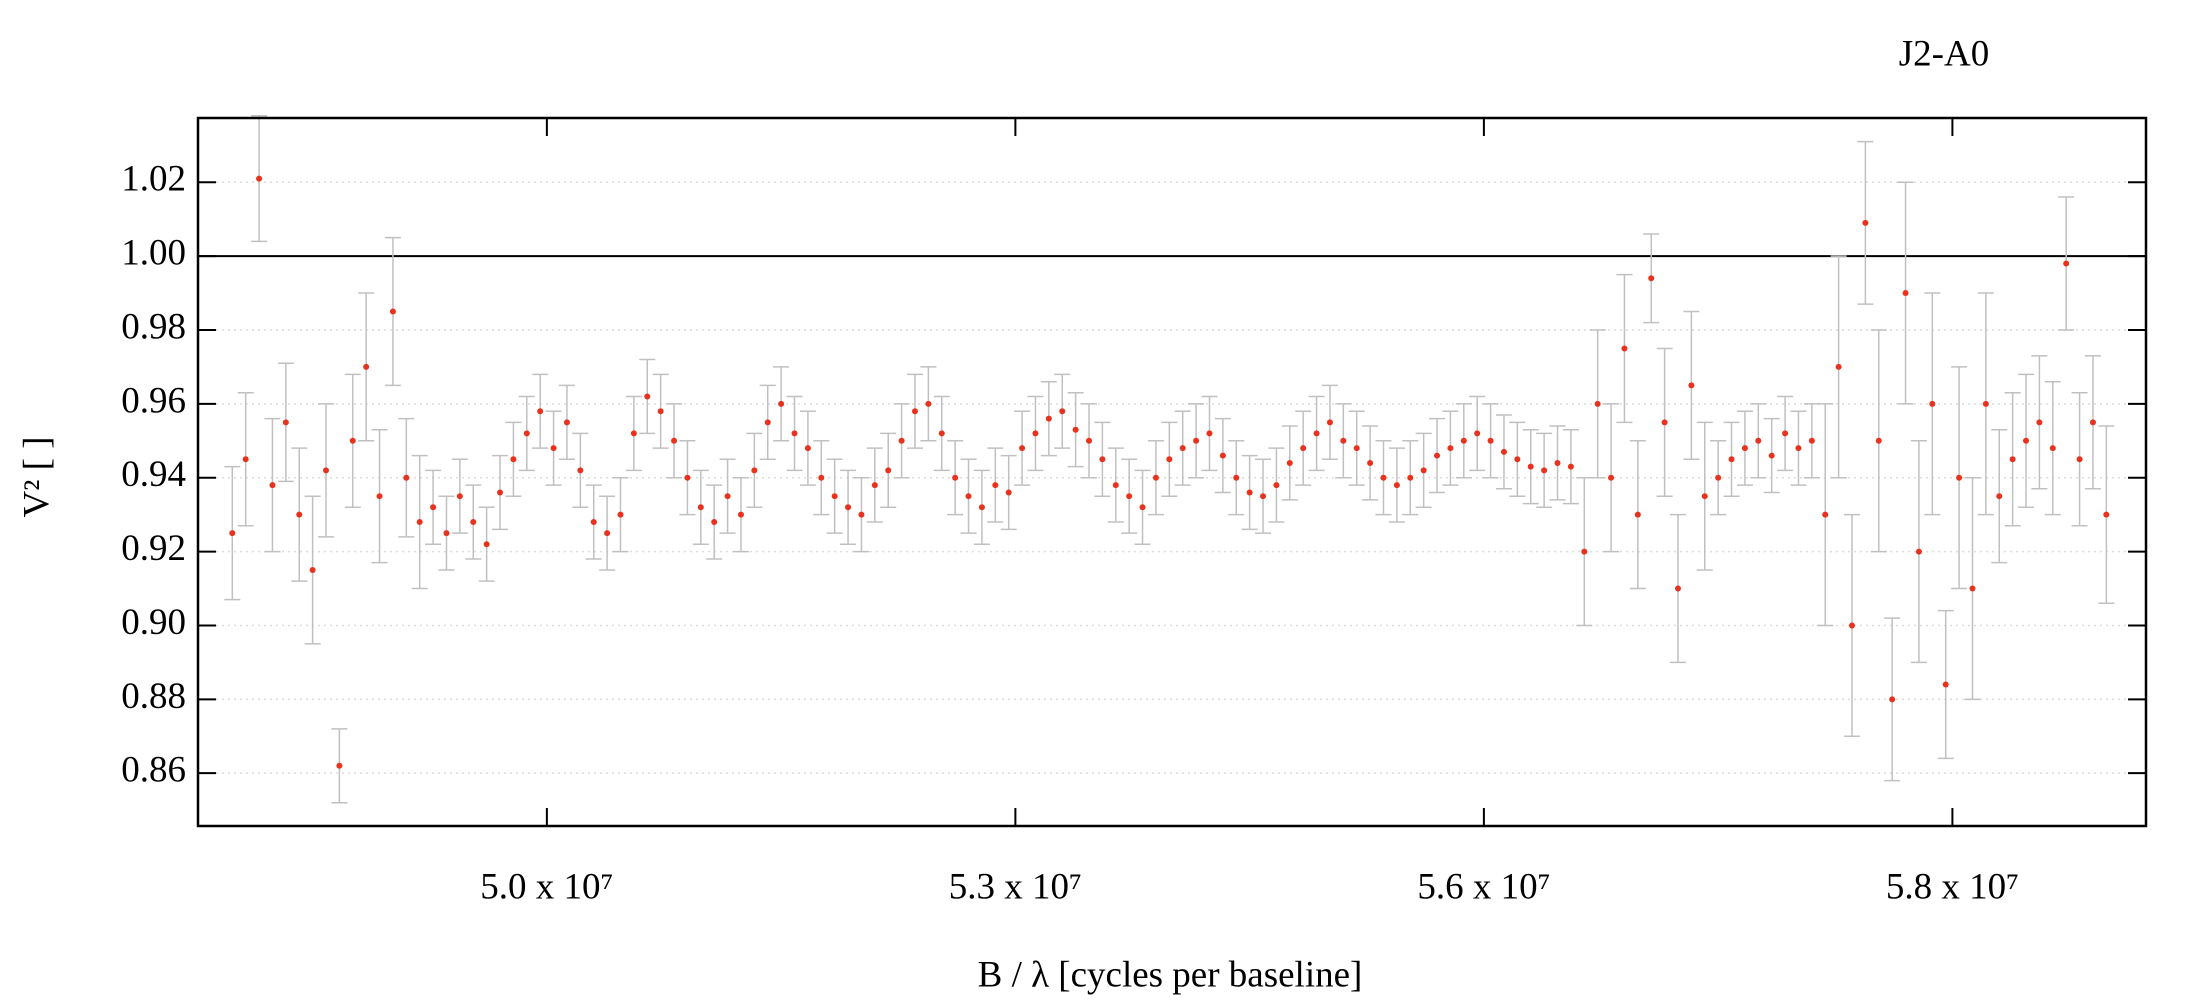 Image resolution: width=2200 pixels, height=1000 pixels. I want to click on chart-title: J2-A0, so click(1944, 53).